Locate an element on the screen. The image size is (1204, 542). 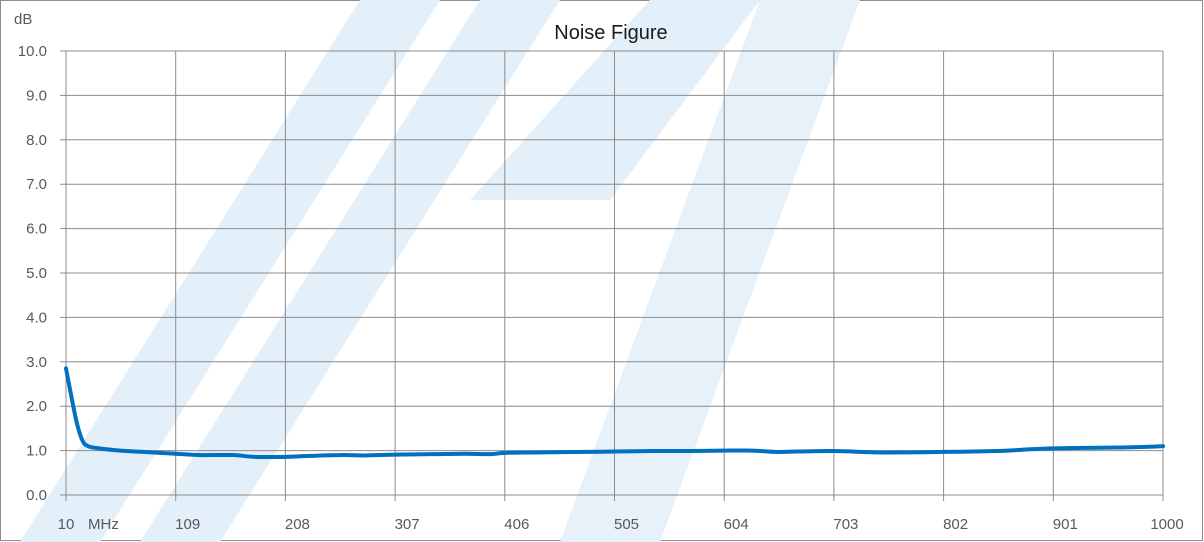
x-tick-label: 1000 is located at coordinates (1166, 524).